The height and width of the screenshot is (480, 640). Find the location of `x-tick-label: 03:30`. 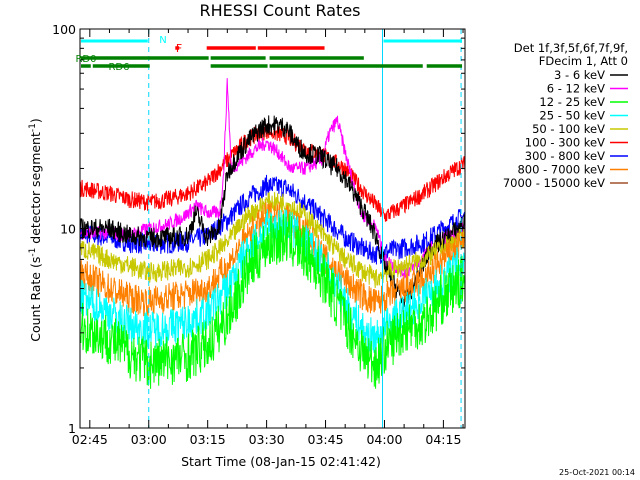

x-tick-label: 03:30 is located at coordinates (267, 439).